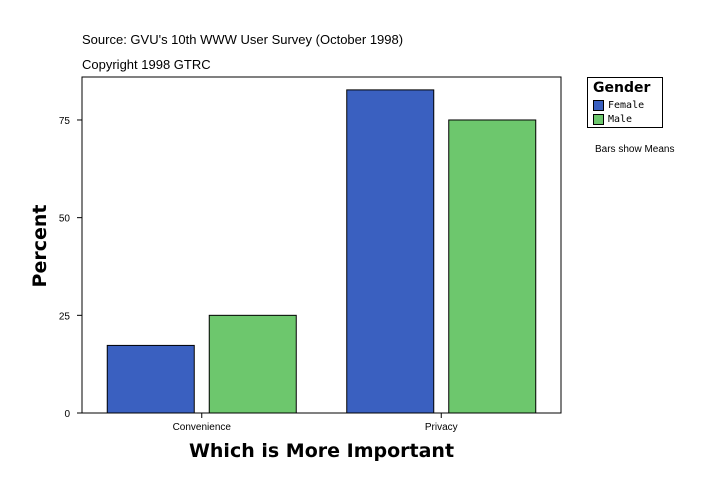 This screenshot has height=496, width=724. I want to click on copyright-text: Copyright 1998 GTRC, so click(146, 64).